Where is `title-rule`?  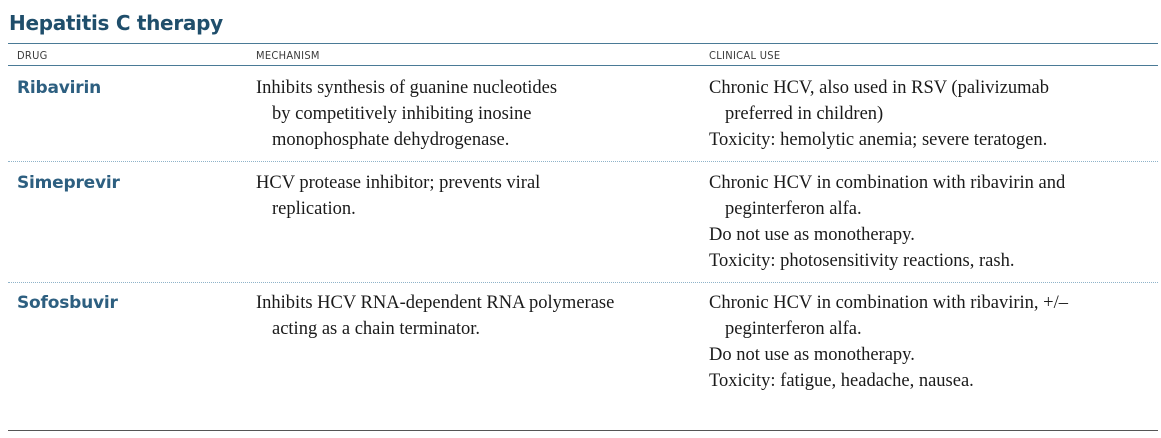
title-rule is located at coordinates (583, 43).